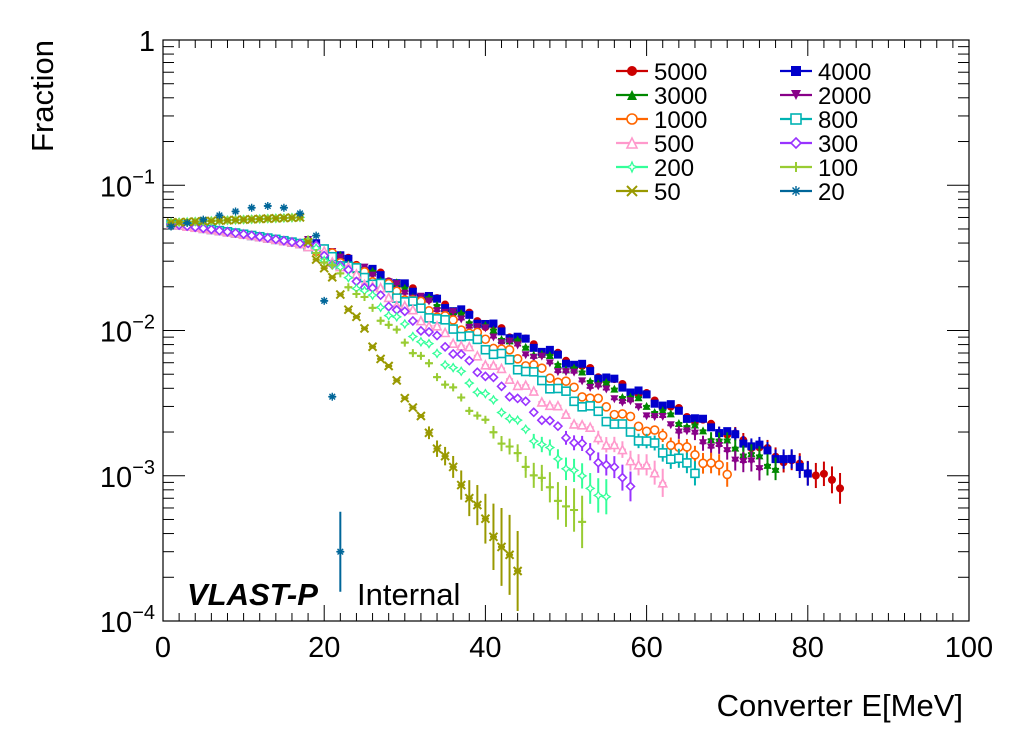 Image resolution: width=1020 pixels, height=740 pixels. Describe the element at coordinates (838, 168) in the screenshot. I see `legend-label: 100` at that location.